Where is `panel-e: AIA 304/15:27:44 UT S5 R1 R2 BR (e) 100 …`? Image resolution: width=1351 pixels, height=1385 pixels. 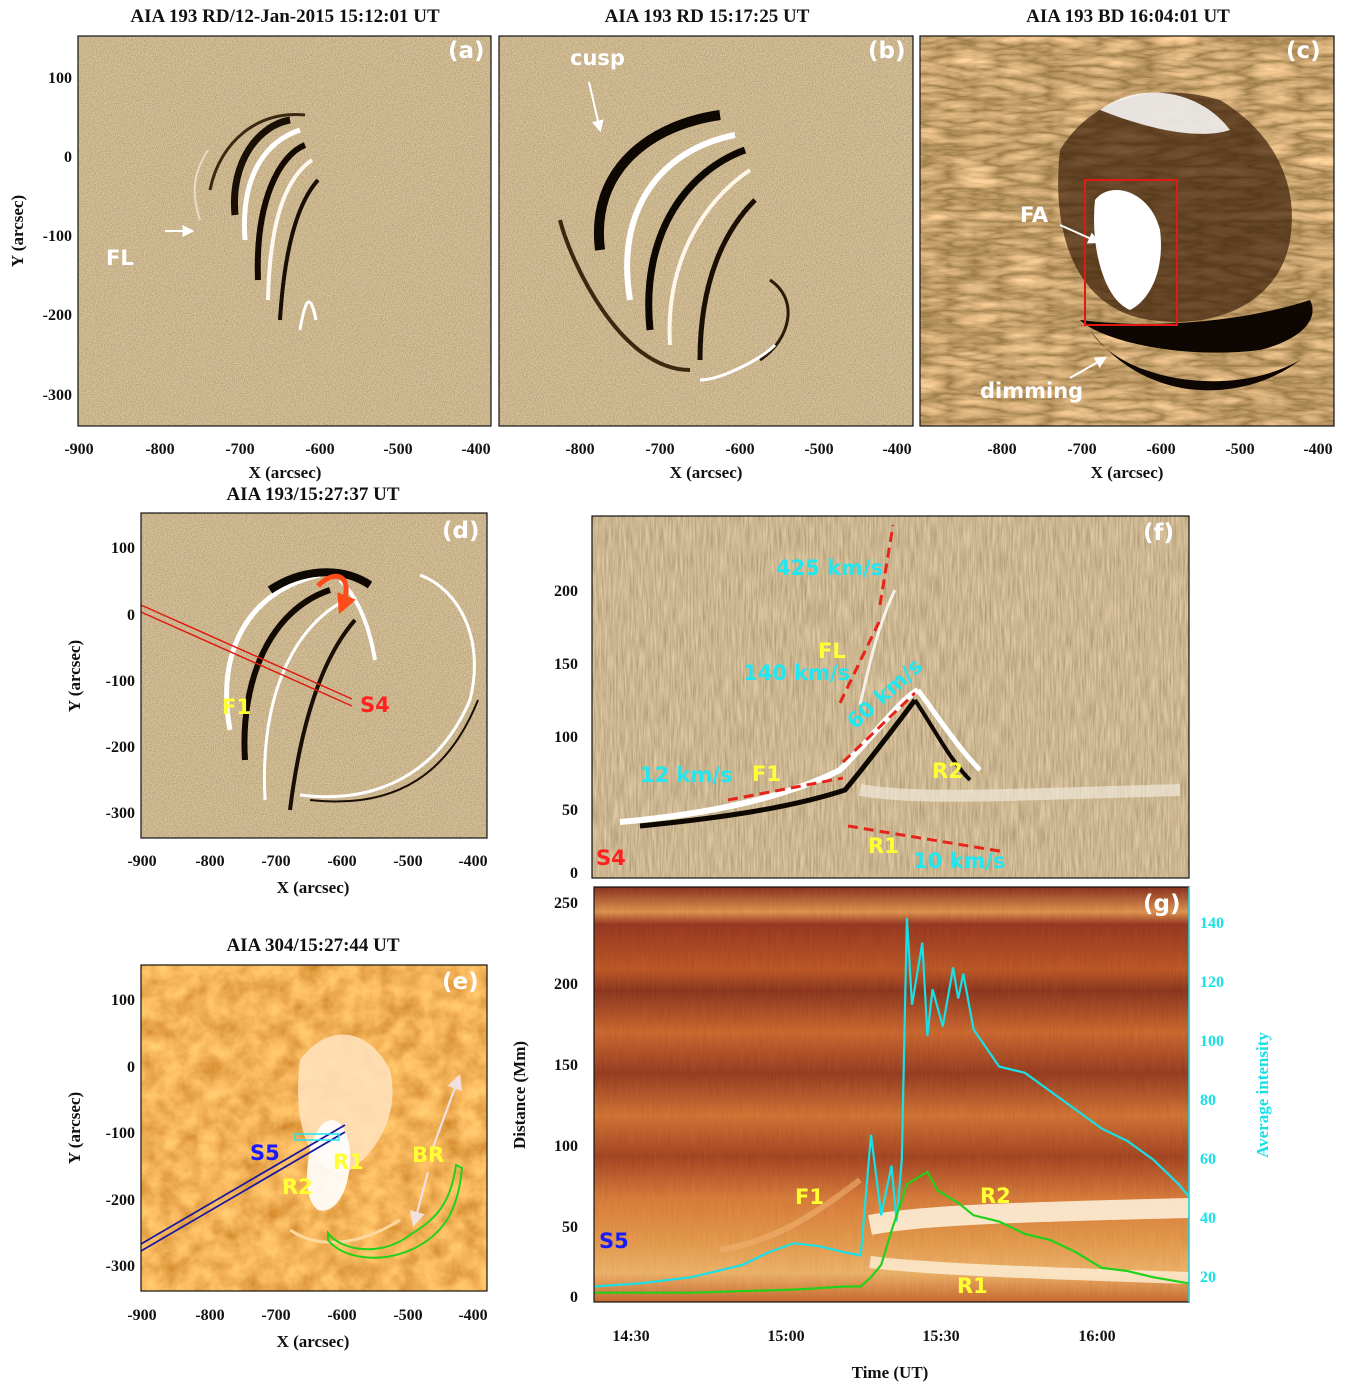 panel-e: AIA 304/15:27:44 UT S5 R1 R2 BR (e) 100 … is located at coordinates (276, 1143).